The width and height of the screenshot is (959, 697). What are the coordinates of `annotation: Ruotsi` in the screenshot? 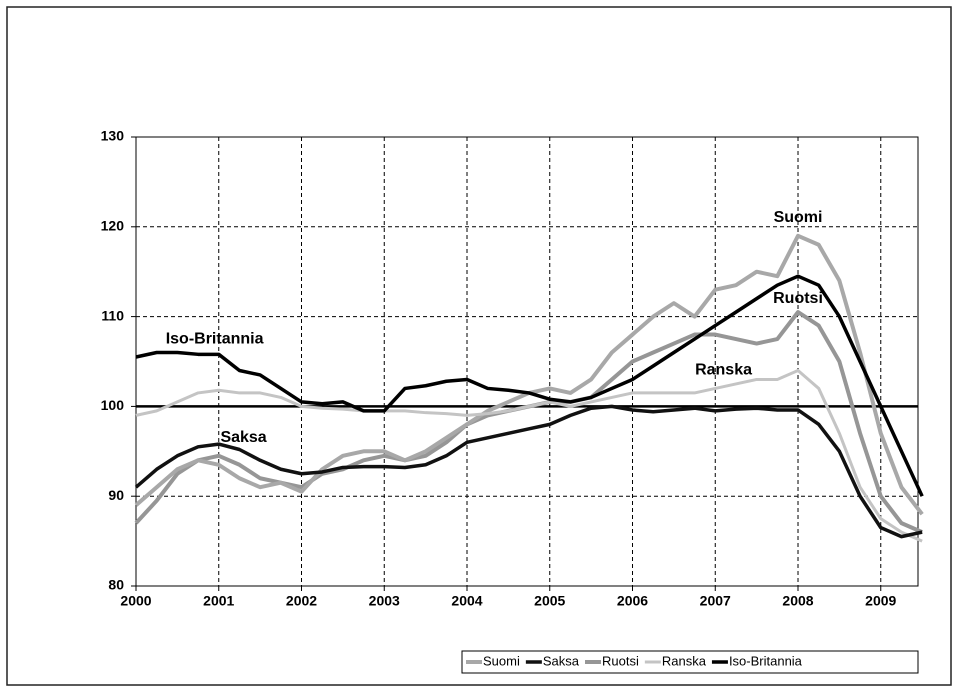 It's located at (798, 298).